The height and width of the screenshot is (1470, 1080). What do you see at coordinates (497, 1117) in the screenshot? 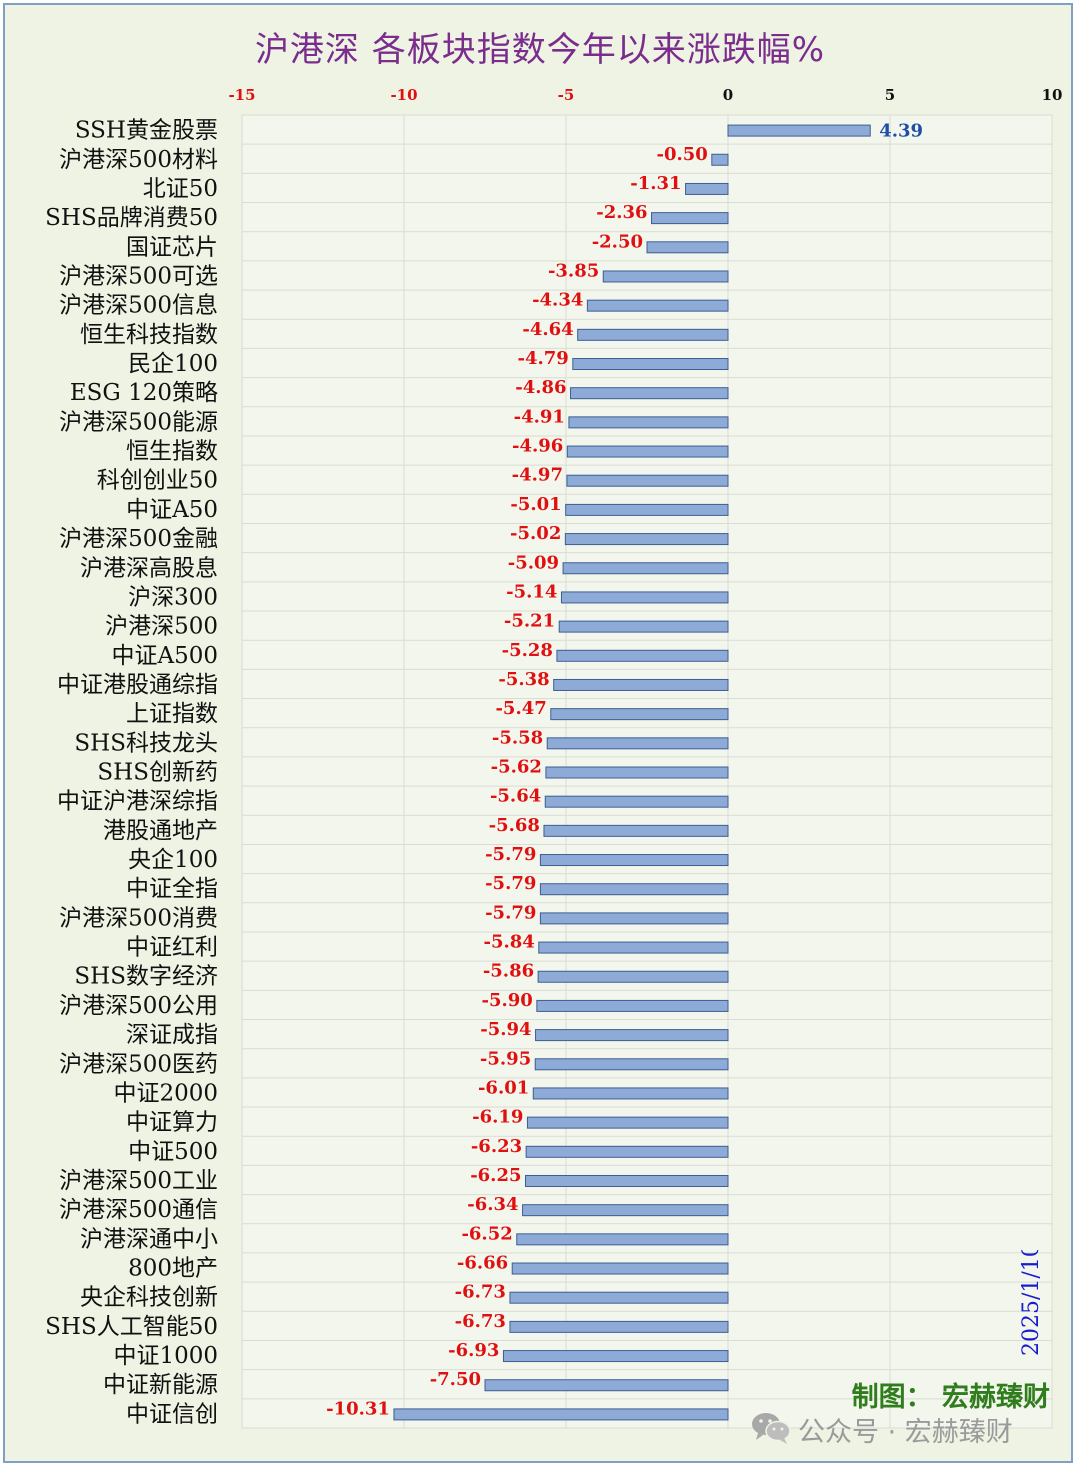
I see `value-label: -6.19` at bounding box center [497, 1117].